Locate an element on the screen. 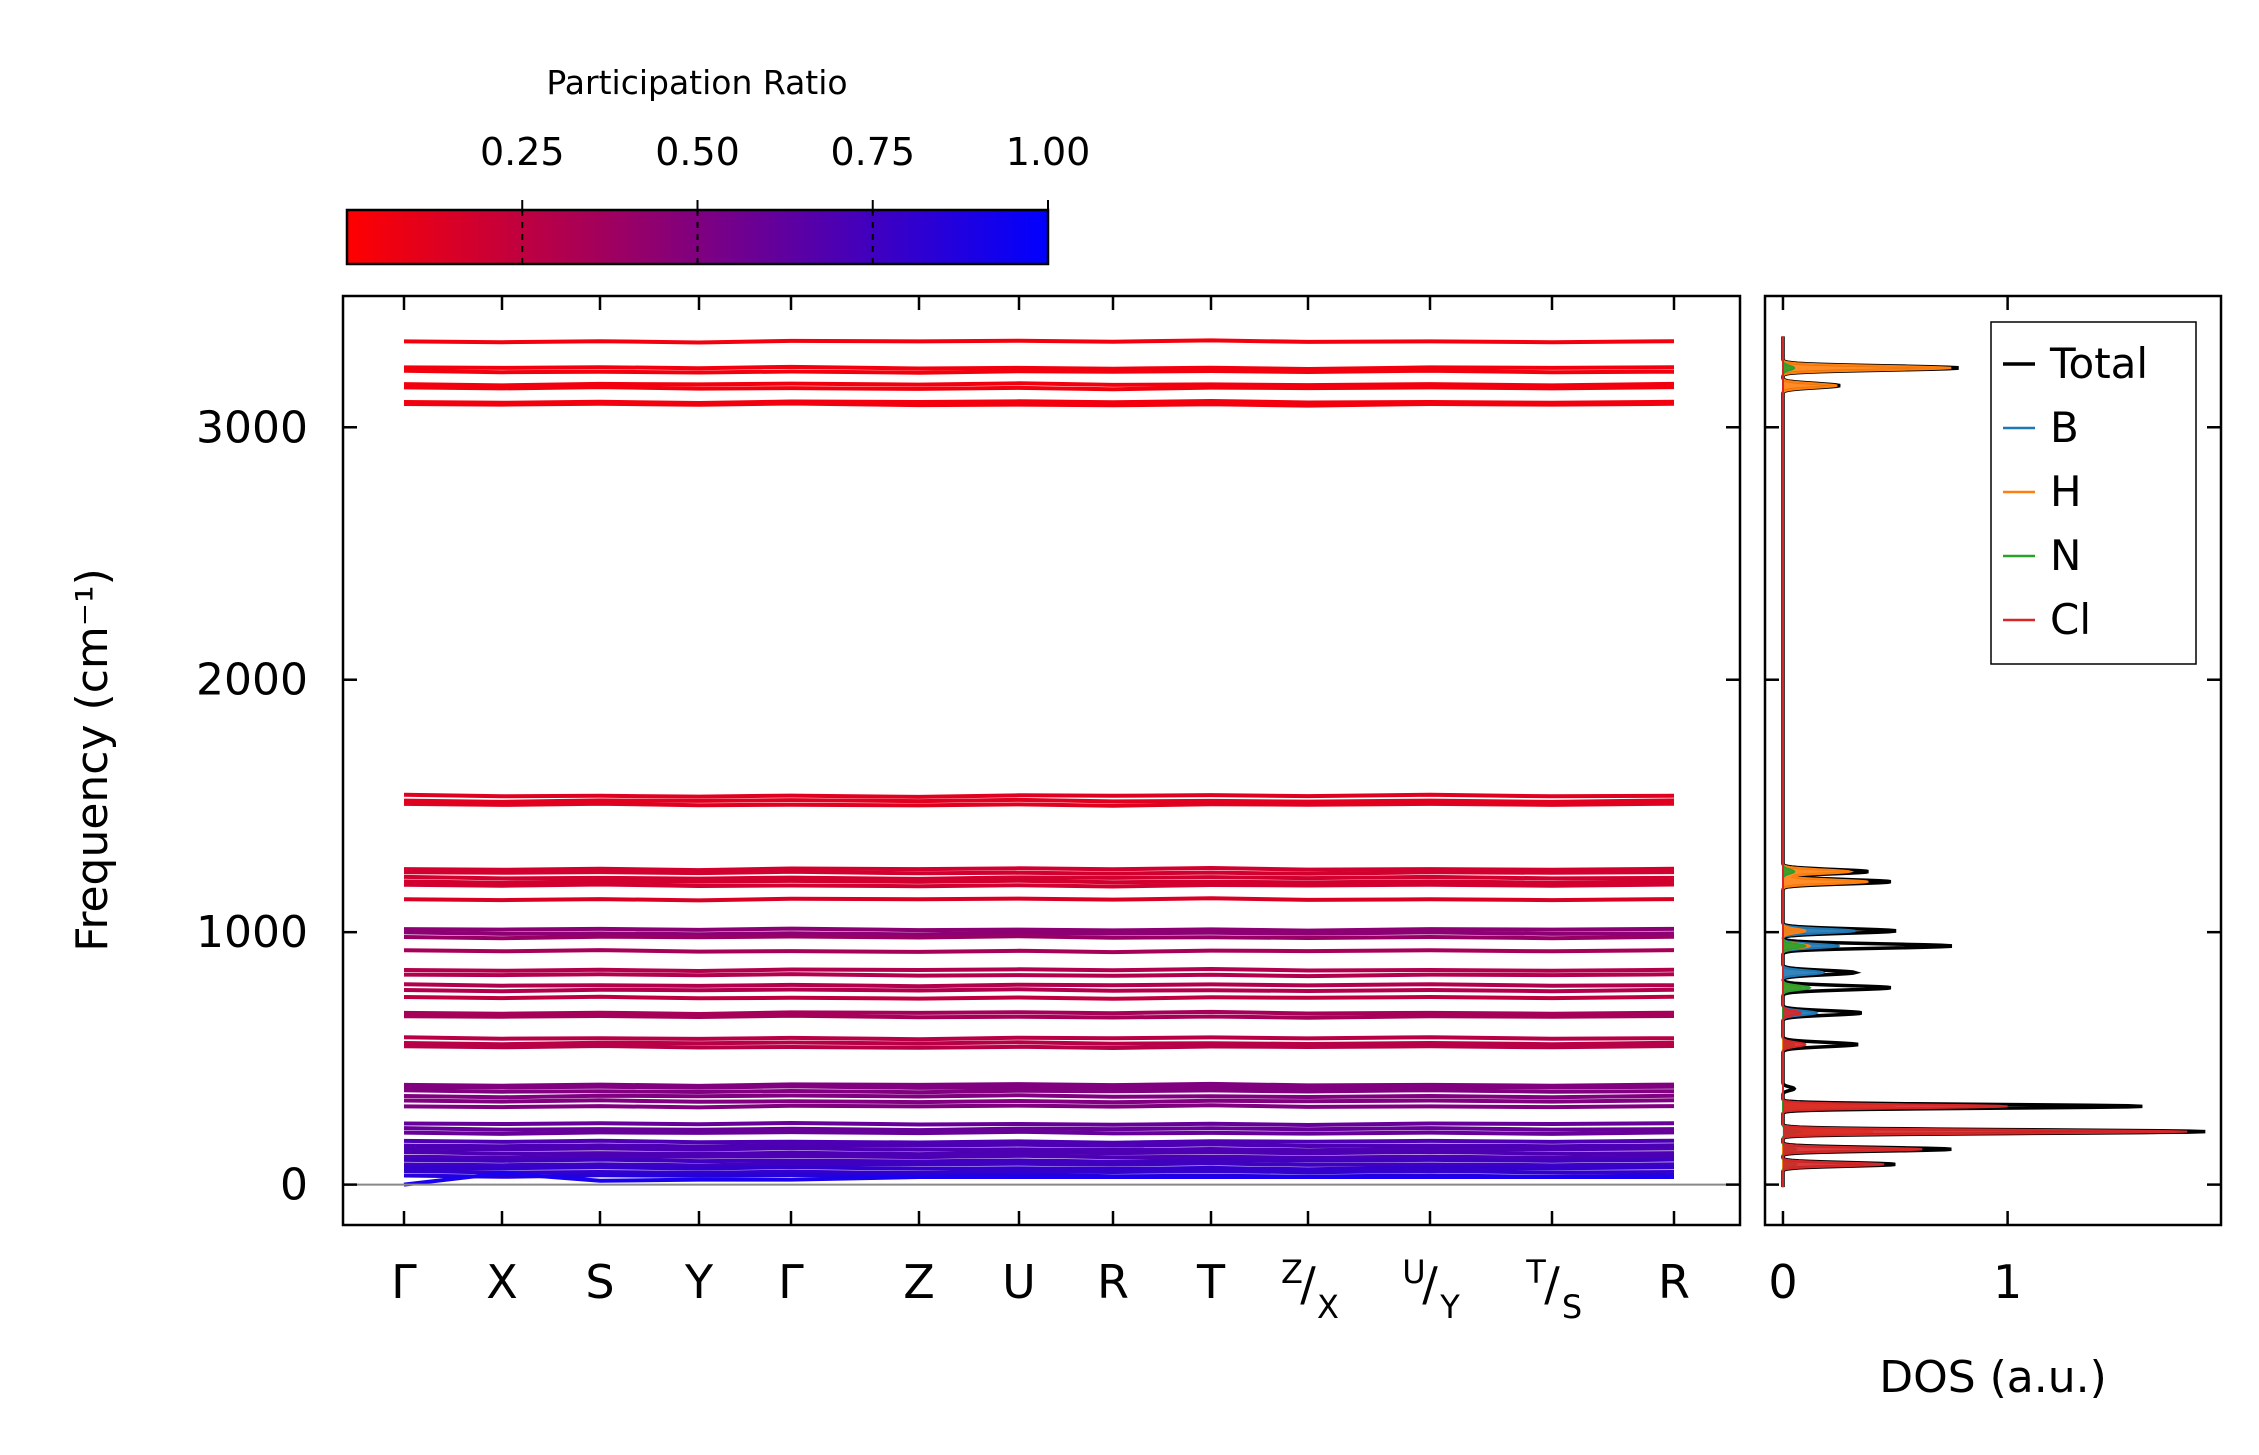  y-tick-label: 2000 is located at coordinates (252, 680).